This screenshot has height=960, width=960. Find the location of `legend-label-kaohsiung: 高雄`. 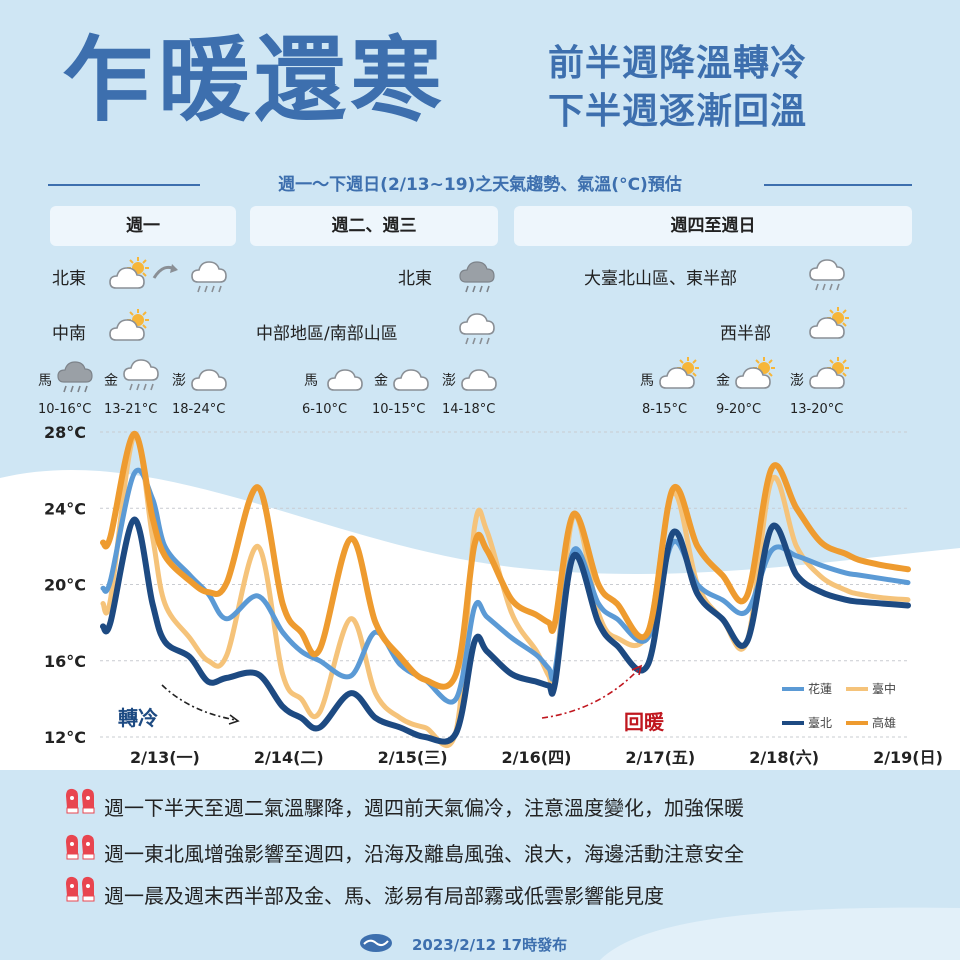

legend-label-kaohsiung: 高雄 is located at coordinates (884, 723).